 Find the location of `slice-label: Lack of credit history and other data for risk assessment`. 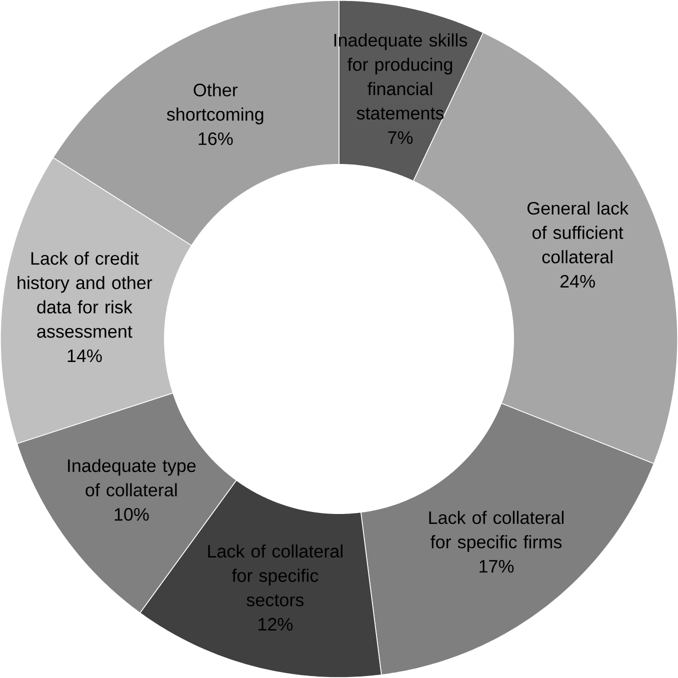

slice-label: Lack of credit history and other data for risk assessment is located at coordinates (85, 295).